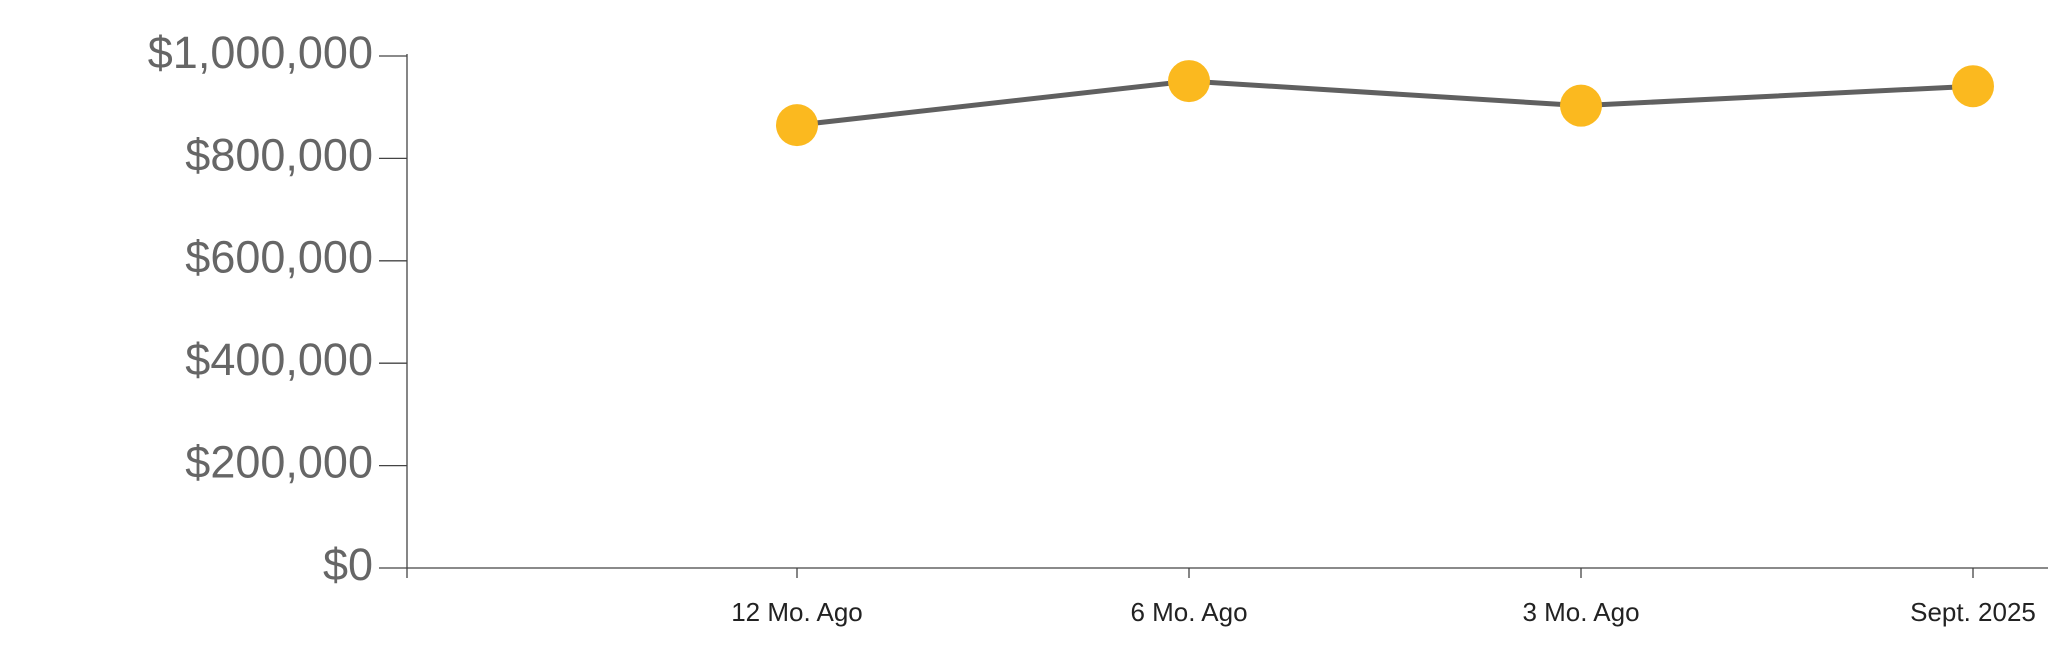 This screenshot has width=2048, height=663. Describe the element at coordinates (279, 461) in the screenshot. I see `y-tick-label: $200,000` at that location.